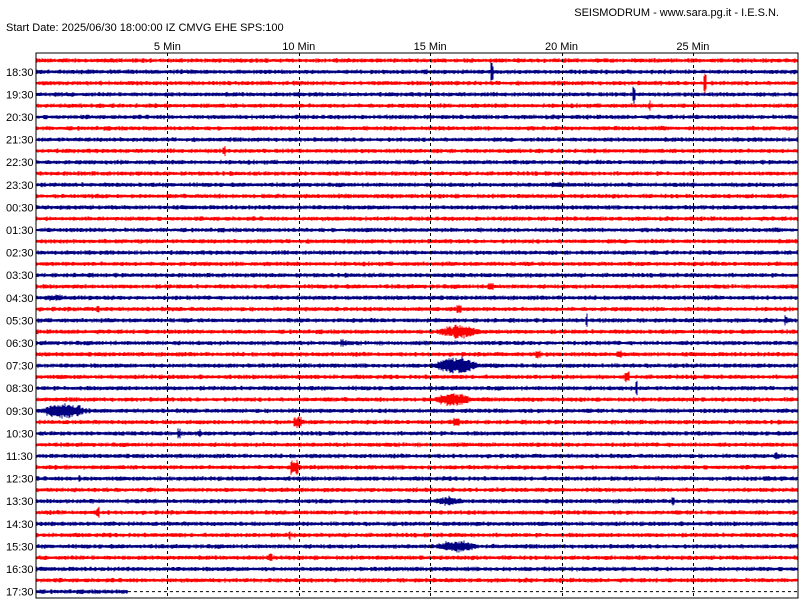  Describe the element at coordinates (20, 389) in the screenshot. I see `time-label: 08:30` at that location.